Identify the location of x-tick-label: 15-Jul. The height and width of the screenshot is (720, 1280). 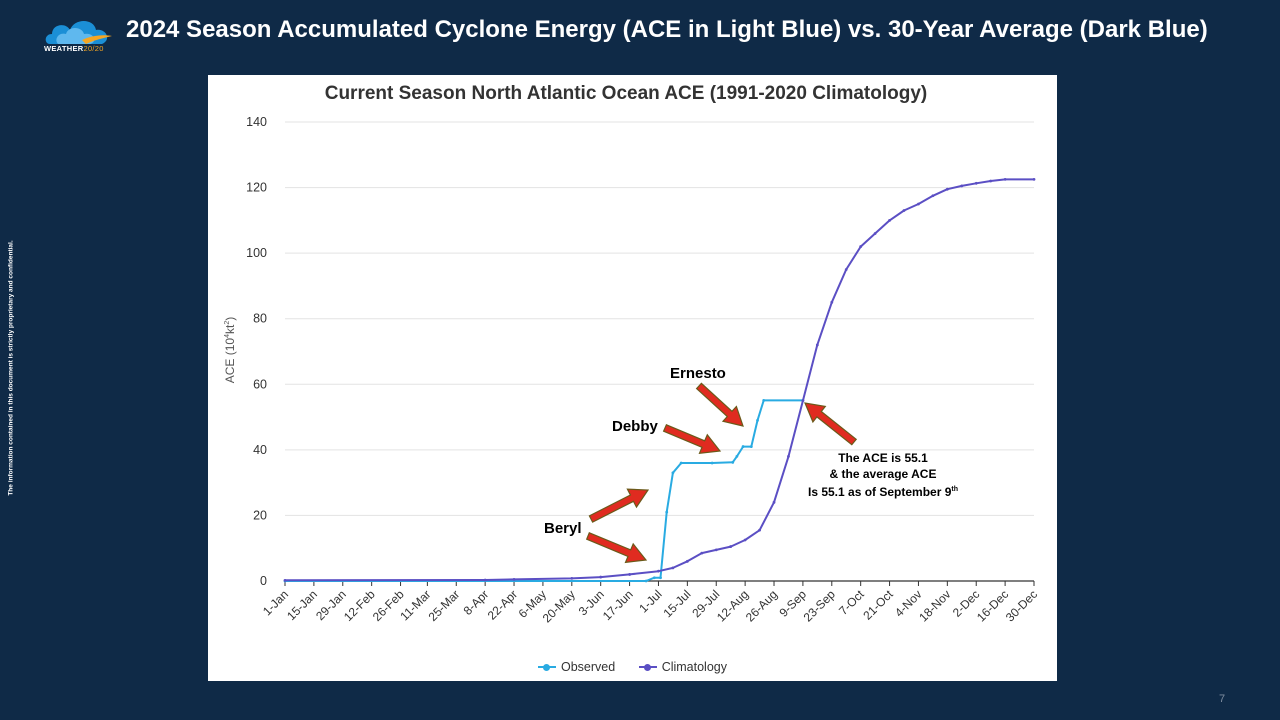
(676, 603).